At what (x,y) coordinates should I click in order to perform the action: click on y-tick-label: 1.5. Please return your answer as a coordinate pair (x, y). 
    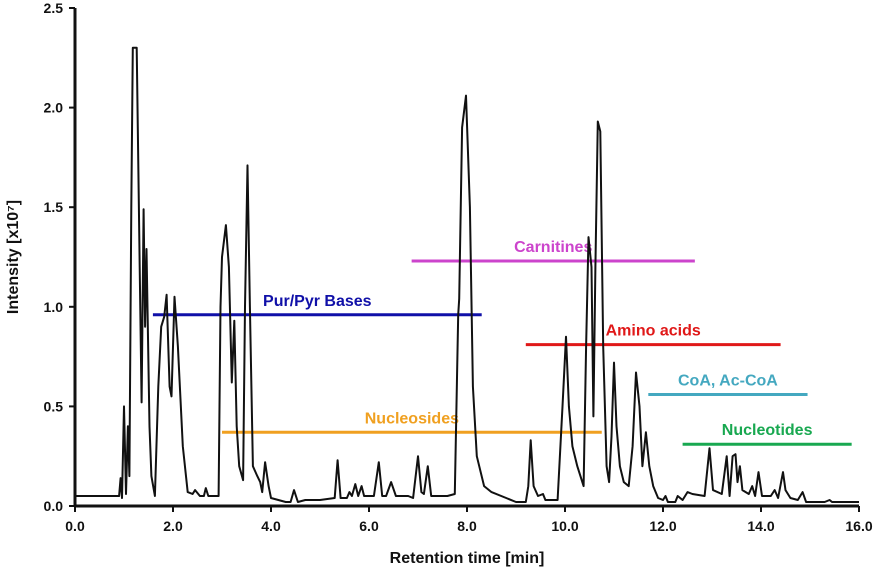
    Looking at the image, I should click on (54, 207).